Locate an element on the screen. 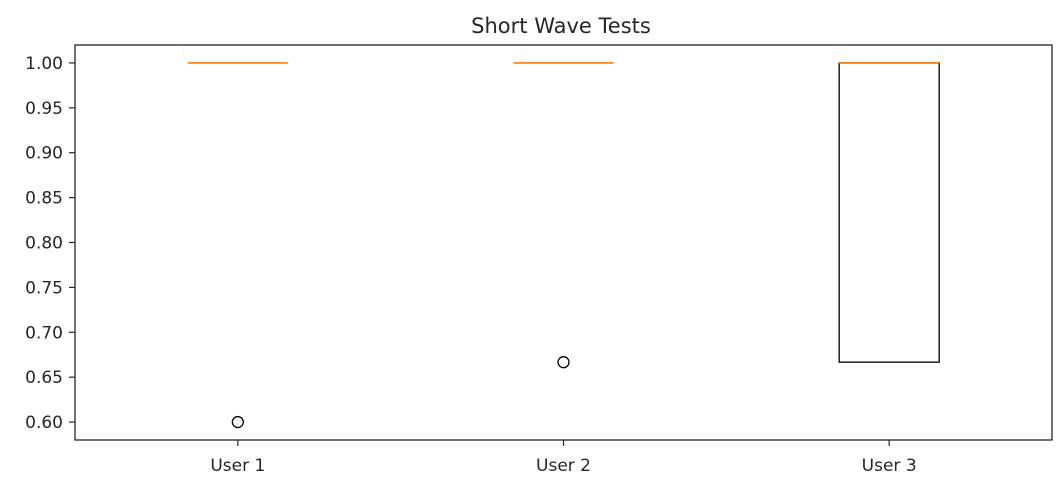  box-rect is located at coordinates (889, 212).